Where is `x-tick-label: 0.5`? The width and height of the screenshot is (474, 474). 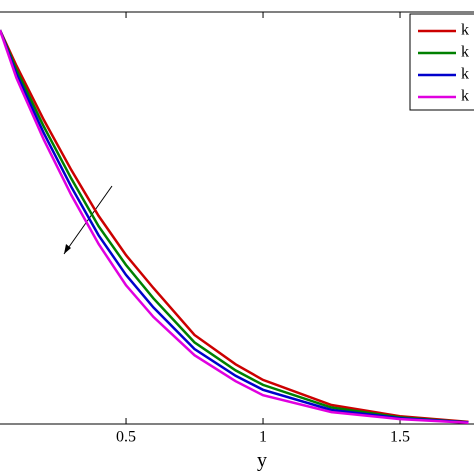
x-tick-label: 0.5 is located at coordinates (126, 437).